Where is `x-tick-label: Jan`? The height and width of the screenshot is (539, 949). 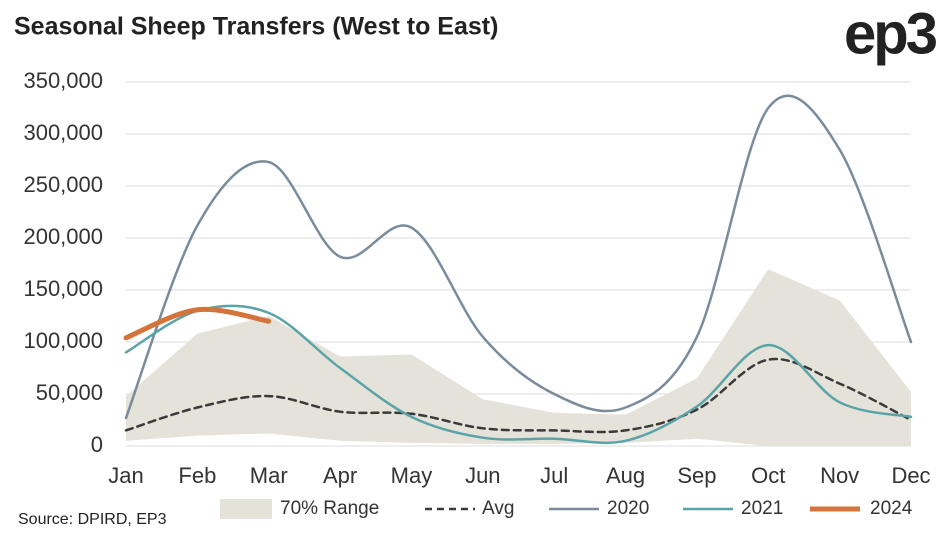
x-tick-label: Jan is located at coordinates (125, 475).